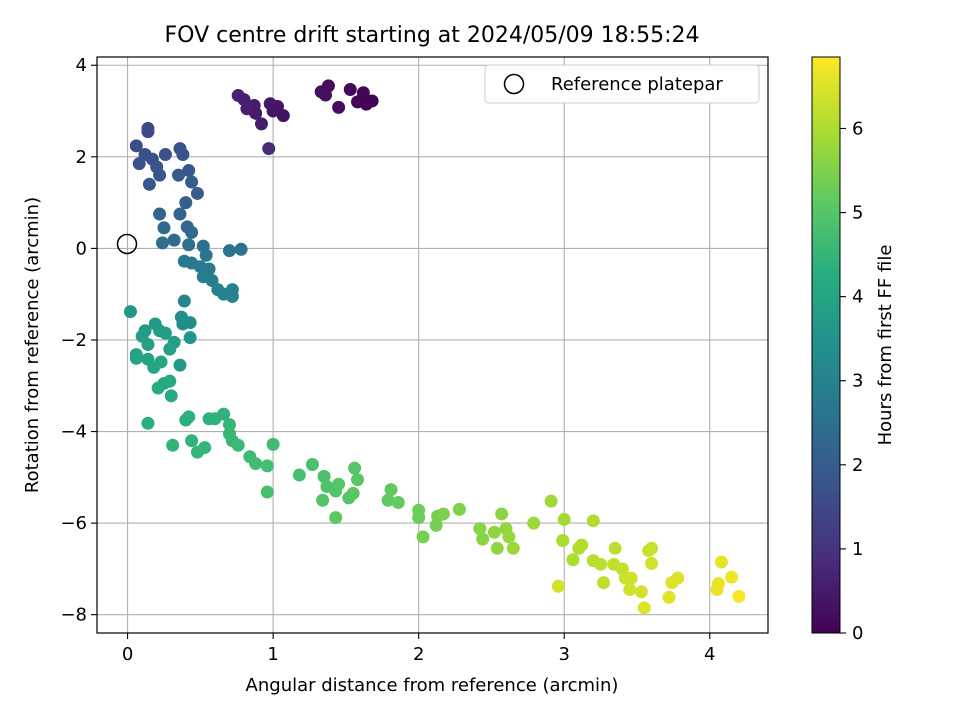  Describe the element at coordinates (73, 340) in the screenshot. I see `y-tick-label: −2` at that location.